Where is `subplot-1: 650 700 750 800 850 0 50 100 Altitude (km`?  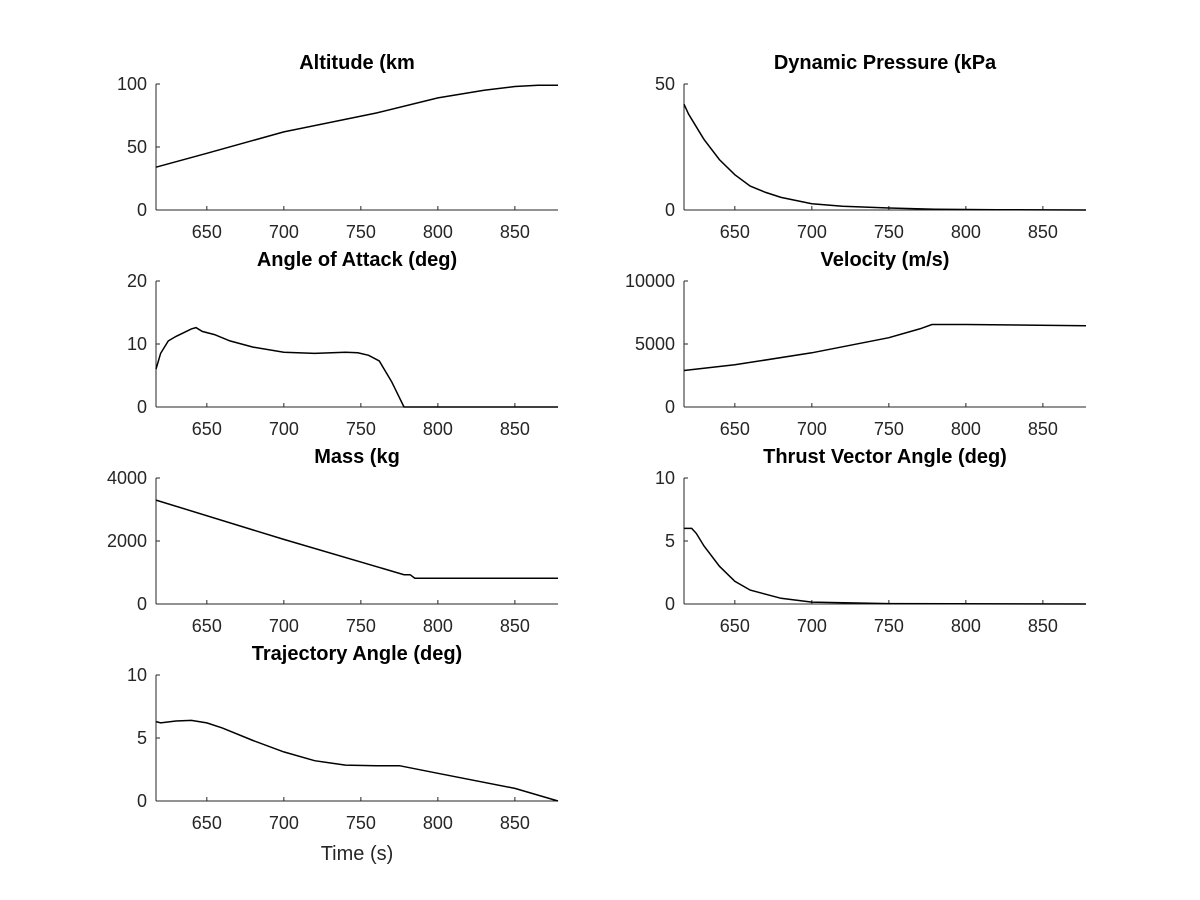 subplot-1: 650 700 750 800 850 0 50 100 Altitude (km is located at coordinates (337, 147).